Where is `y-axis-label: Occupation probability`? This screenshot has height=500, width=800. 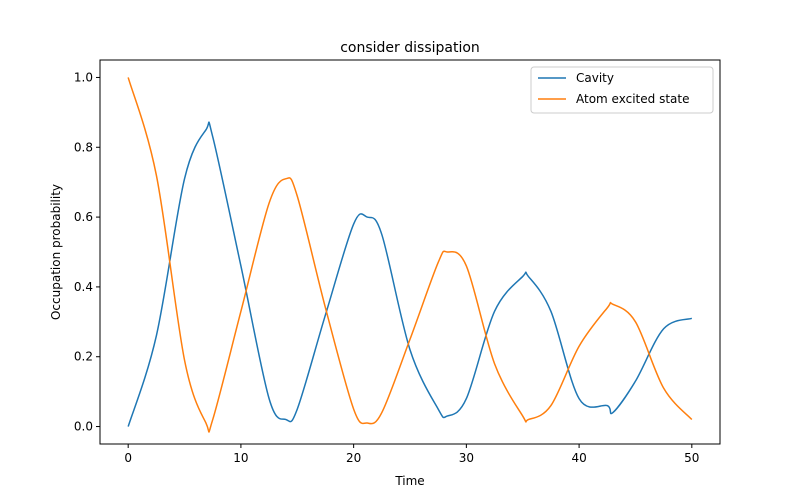
y-axis-label: Occupation probability is located at coordinates (56, 252).